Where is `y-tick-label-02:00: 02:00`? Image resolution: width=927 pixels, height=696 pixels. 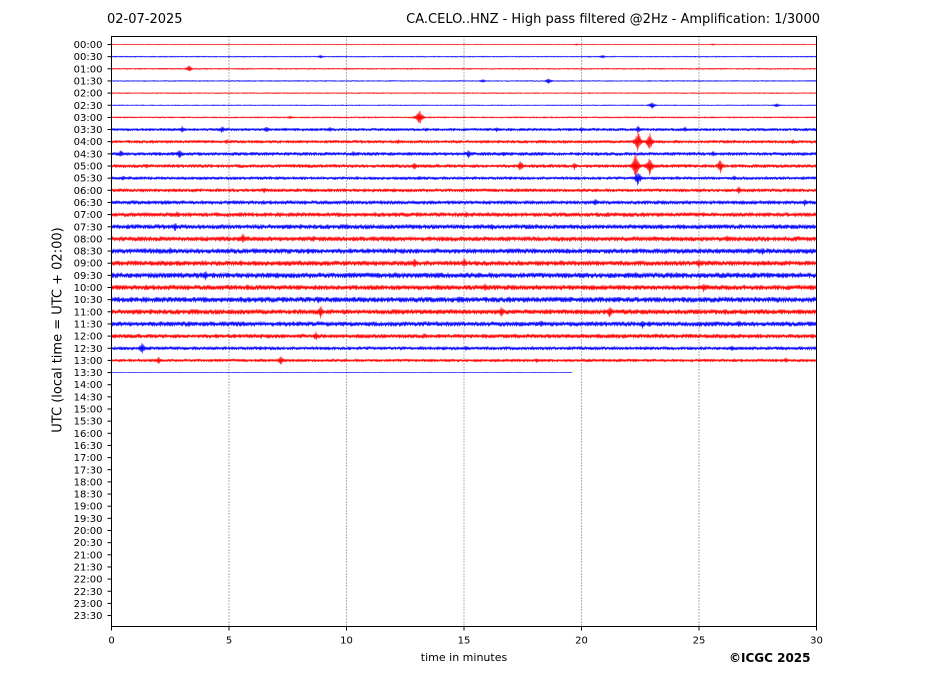
y-tick-label-02:00: 02:00 is located at coordinates (88, 94).